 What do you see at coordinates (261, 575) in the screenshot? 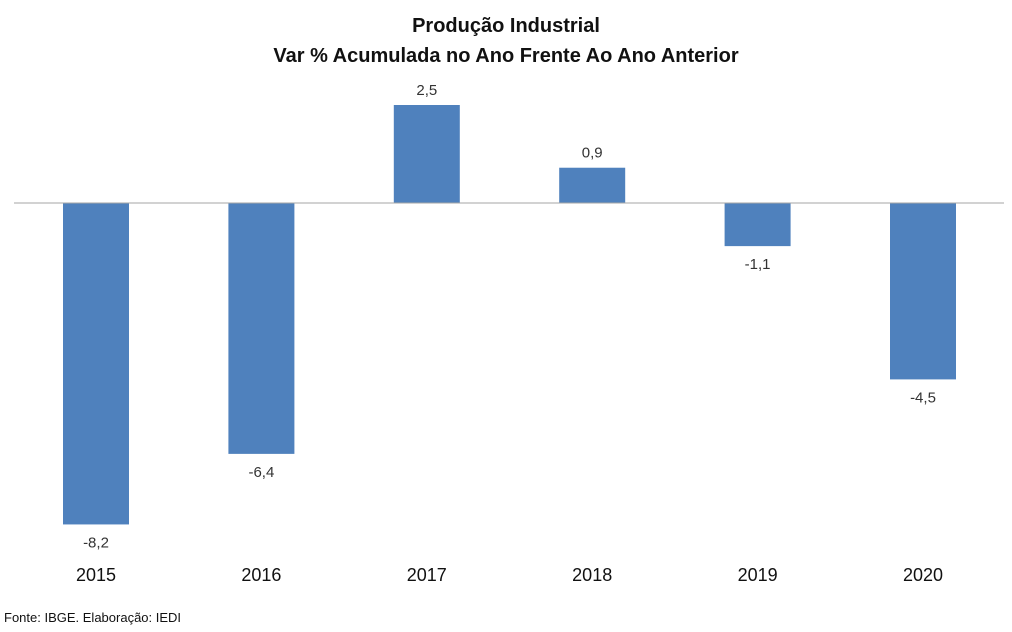
I see `category-label-2016: 2016` at bounding box center [261, 575].